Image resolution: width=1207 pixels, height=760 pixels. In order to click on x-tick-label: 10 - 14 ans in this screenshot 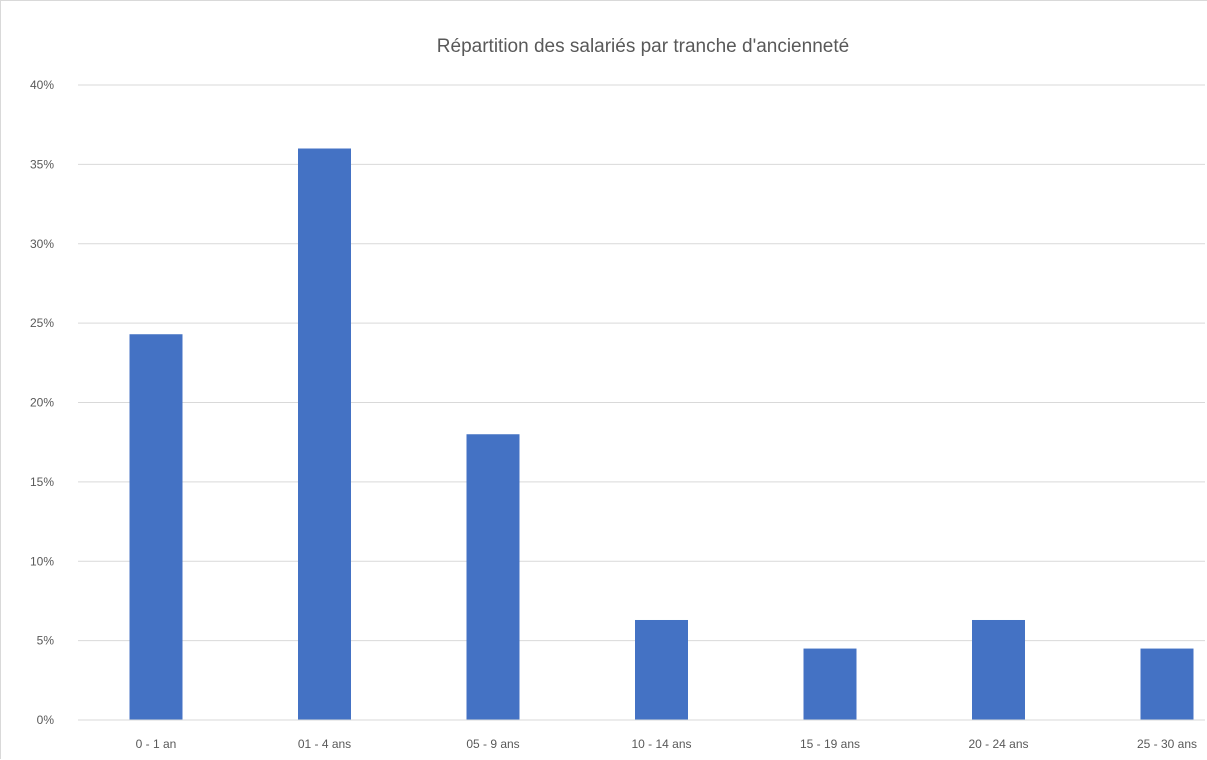, I will do `click(661, 744)`.